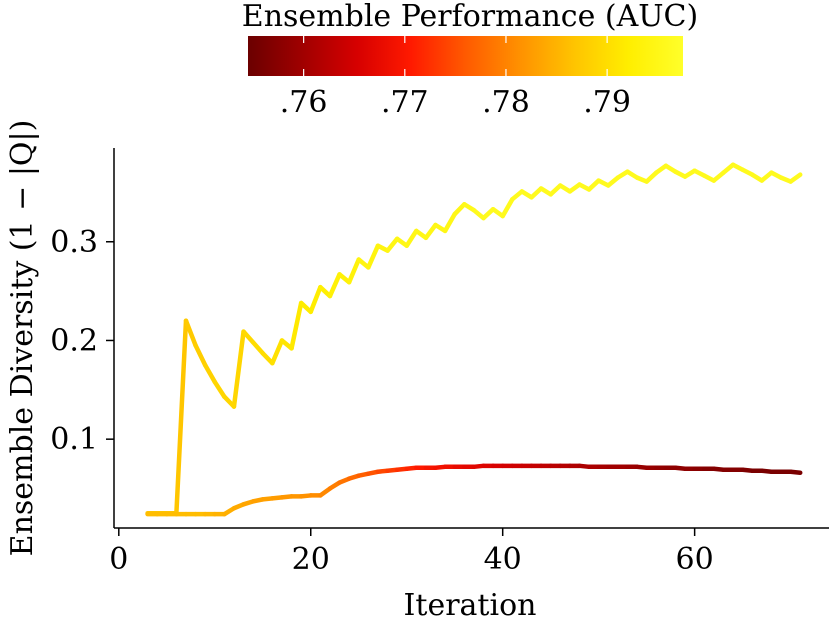 The width and height of the screenshot is (830, 618). Describe the element at coordinates (405, 102) in the screenshot. I see `colorbar-tick-label: .77` at that location.